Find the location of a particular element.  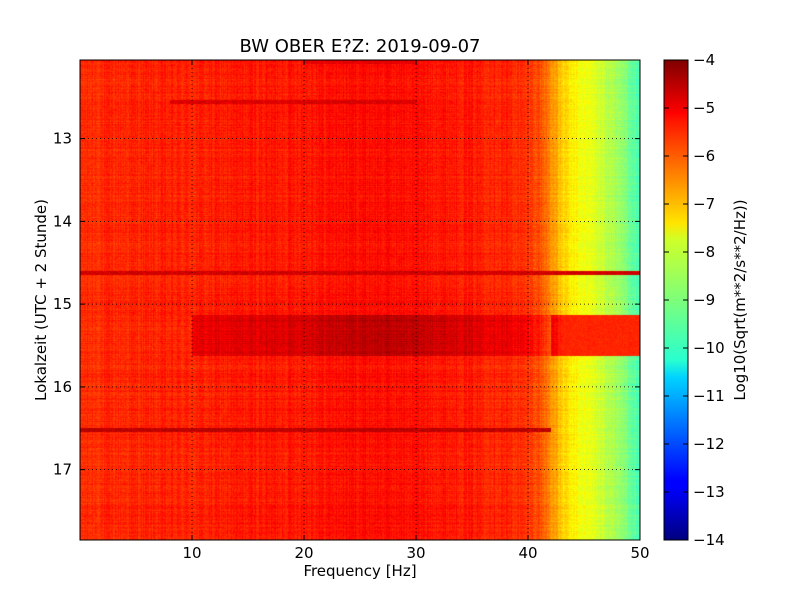

x-tick-label: 30 is located at coordinates (415, 553).